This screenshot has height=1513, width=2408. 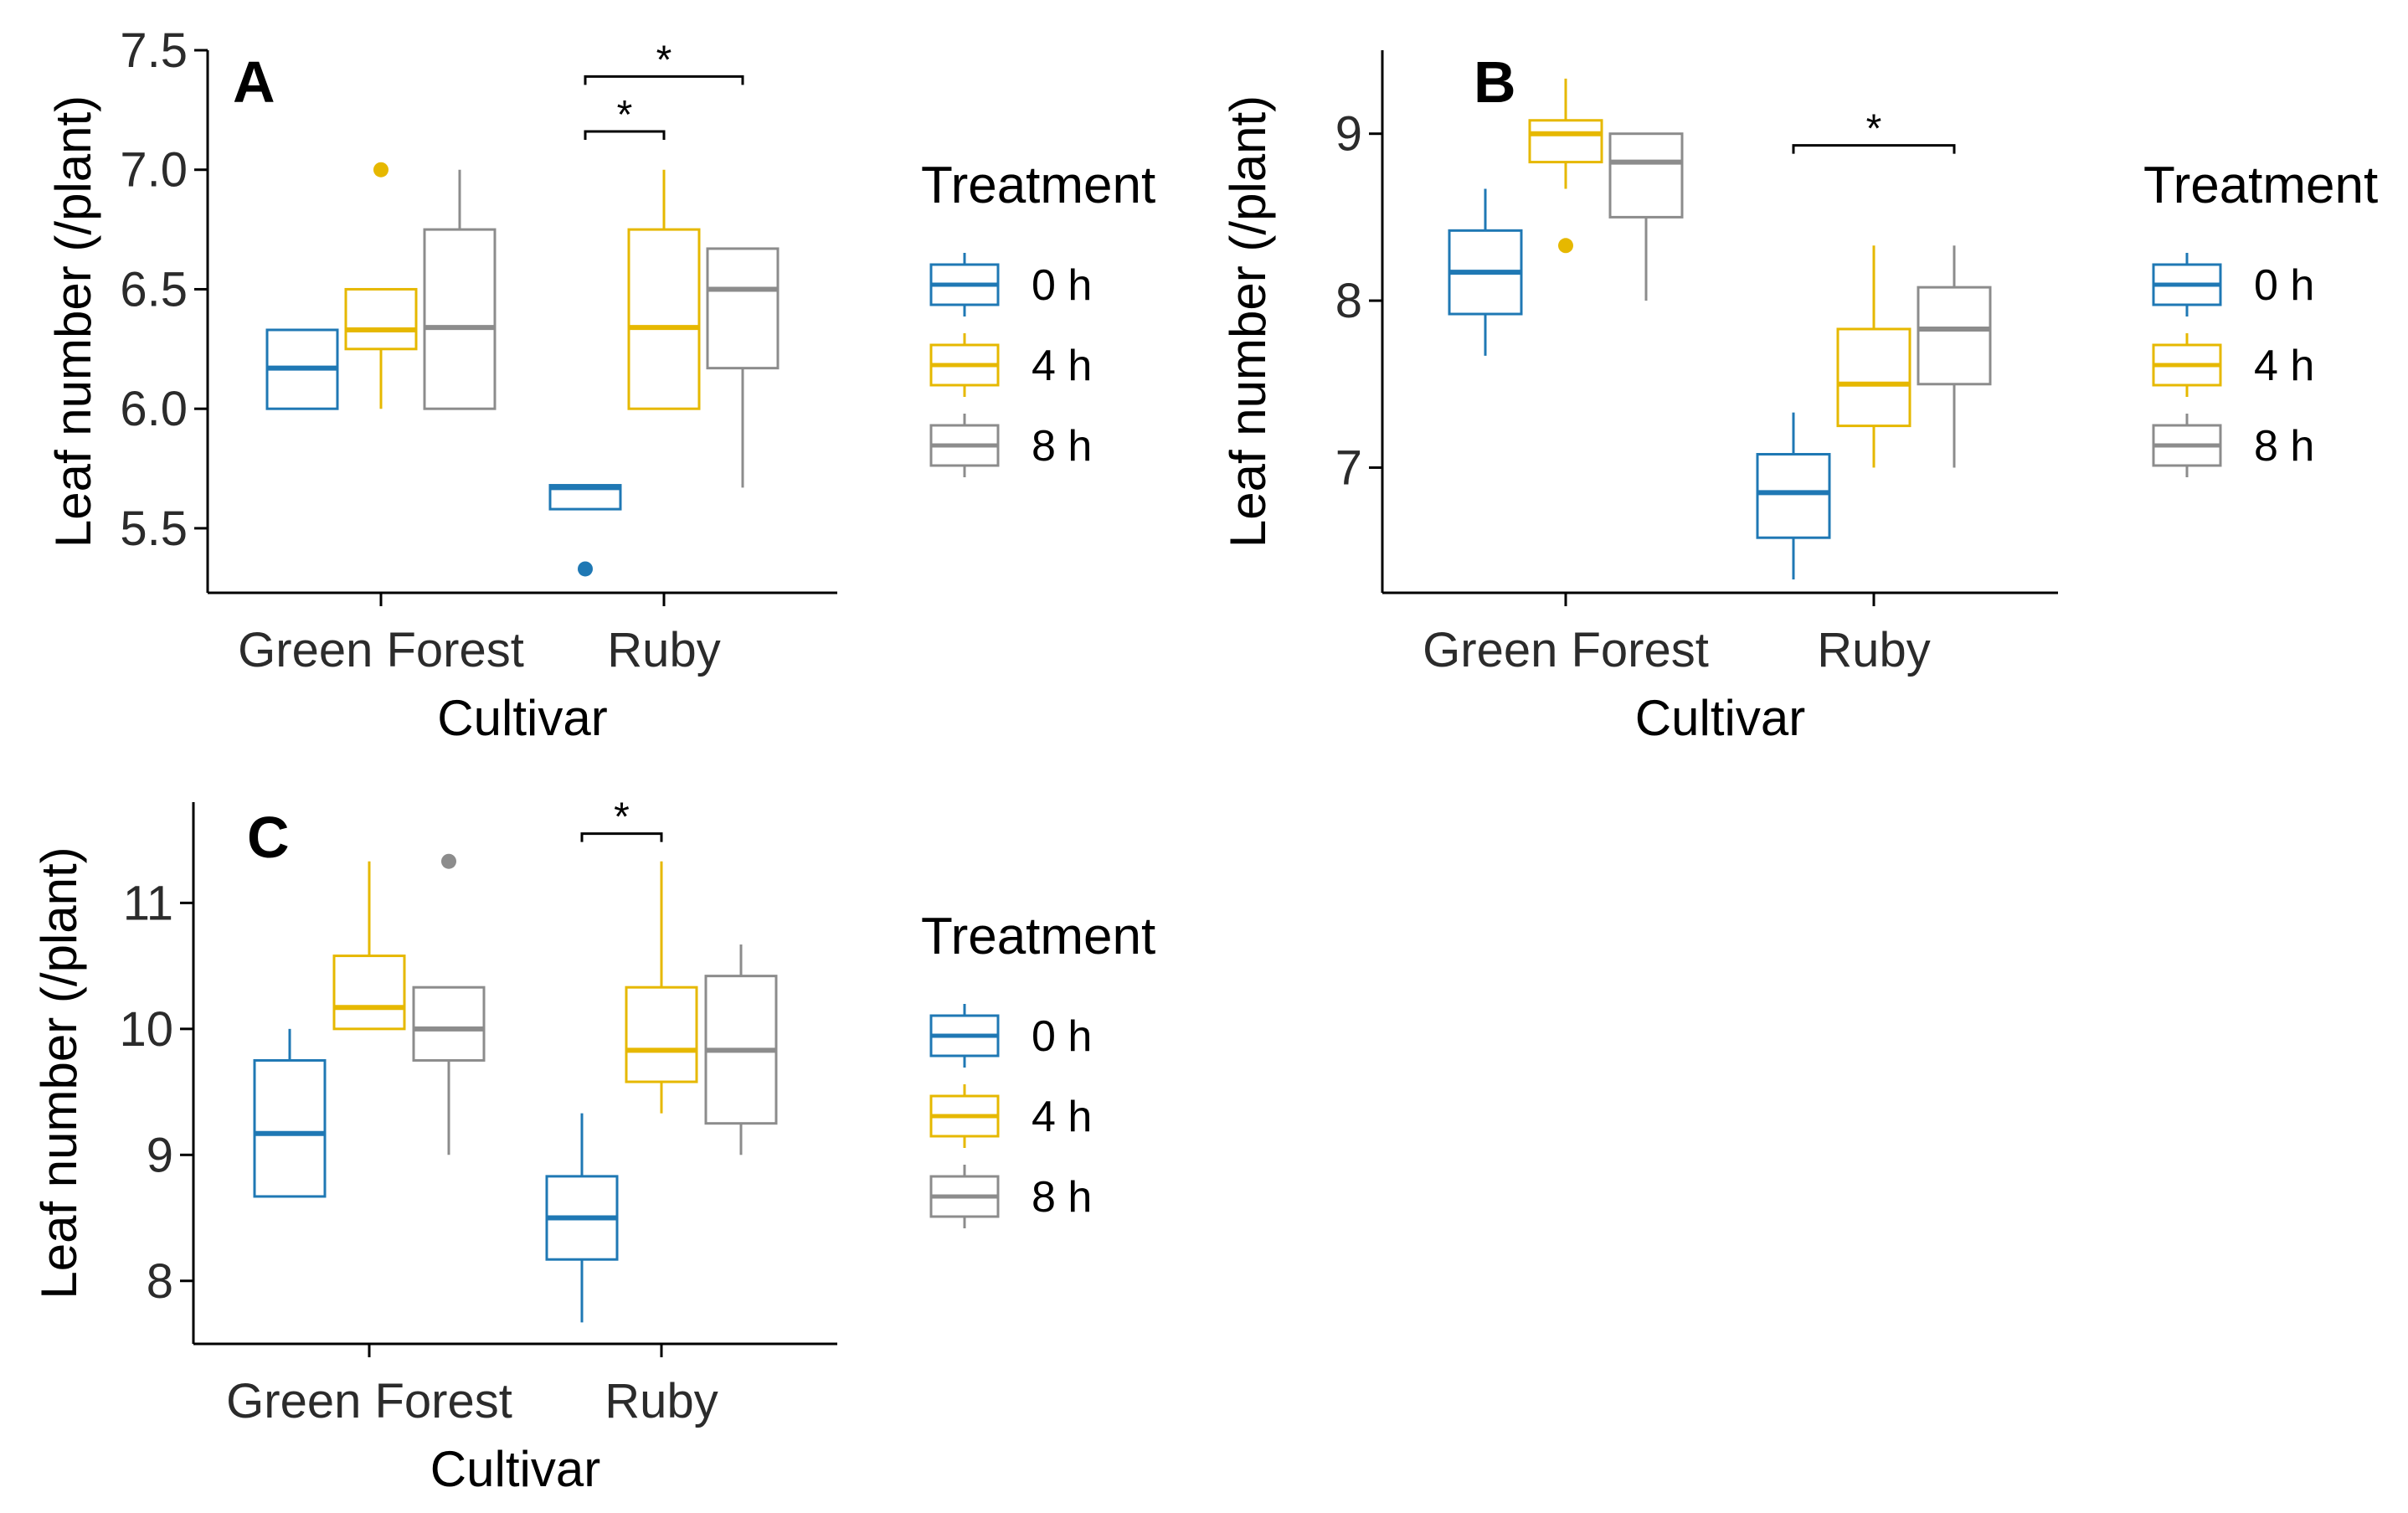 What do you see at coordinates (146, 1029) in the screenshot?
I see `y-tick-label: 10` at bounding box center [146, 1029].